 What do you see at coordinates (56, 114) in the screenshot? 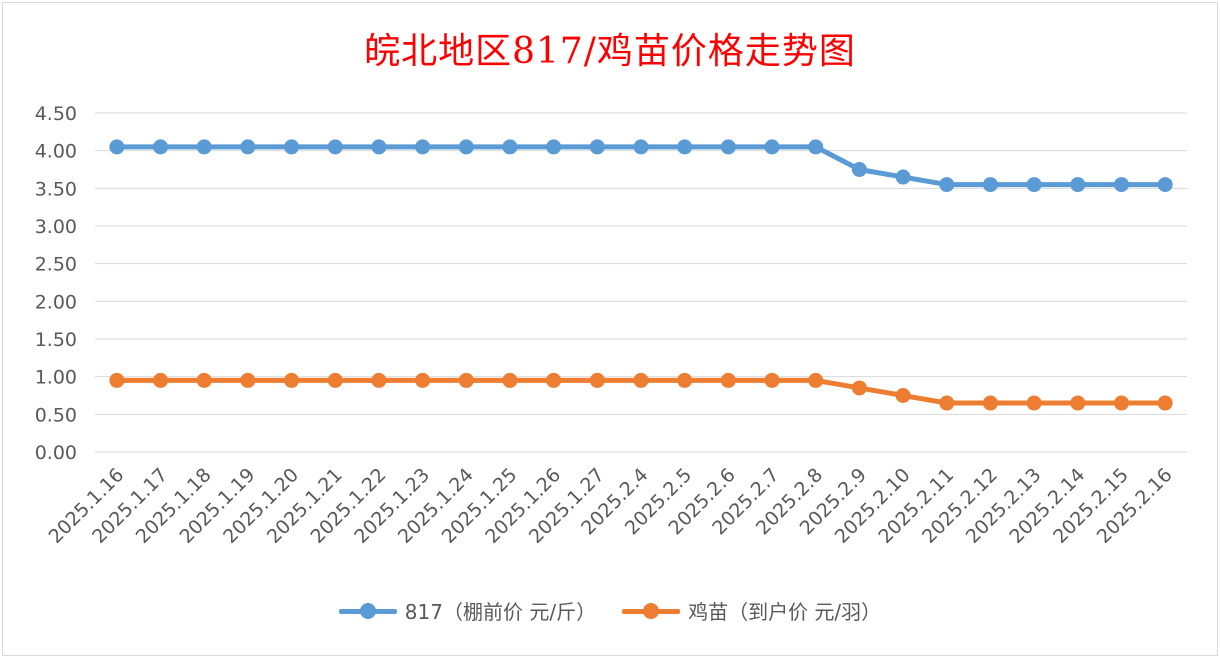
I see `y-tick-label: 4.50` at bounding box center [56, 114].